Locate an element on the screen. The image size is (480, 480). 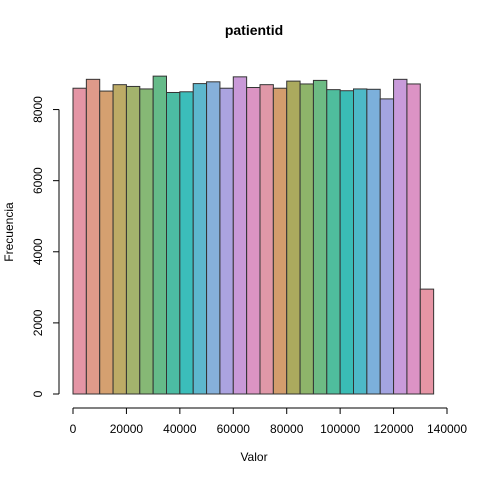
y-tick-label-2: 4000 is located at coordinates (38, 251).